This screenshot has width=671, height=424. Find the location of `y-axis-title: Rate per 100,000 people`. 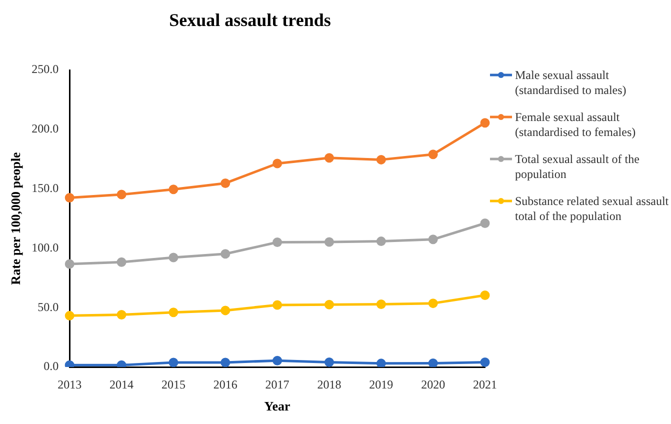

y-axis-title: Rate per 100,000 people is located at coordinates (16, 218).